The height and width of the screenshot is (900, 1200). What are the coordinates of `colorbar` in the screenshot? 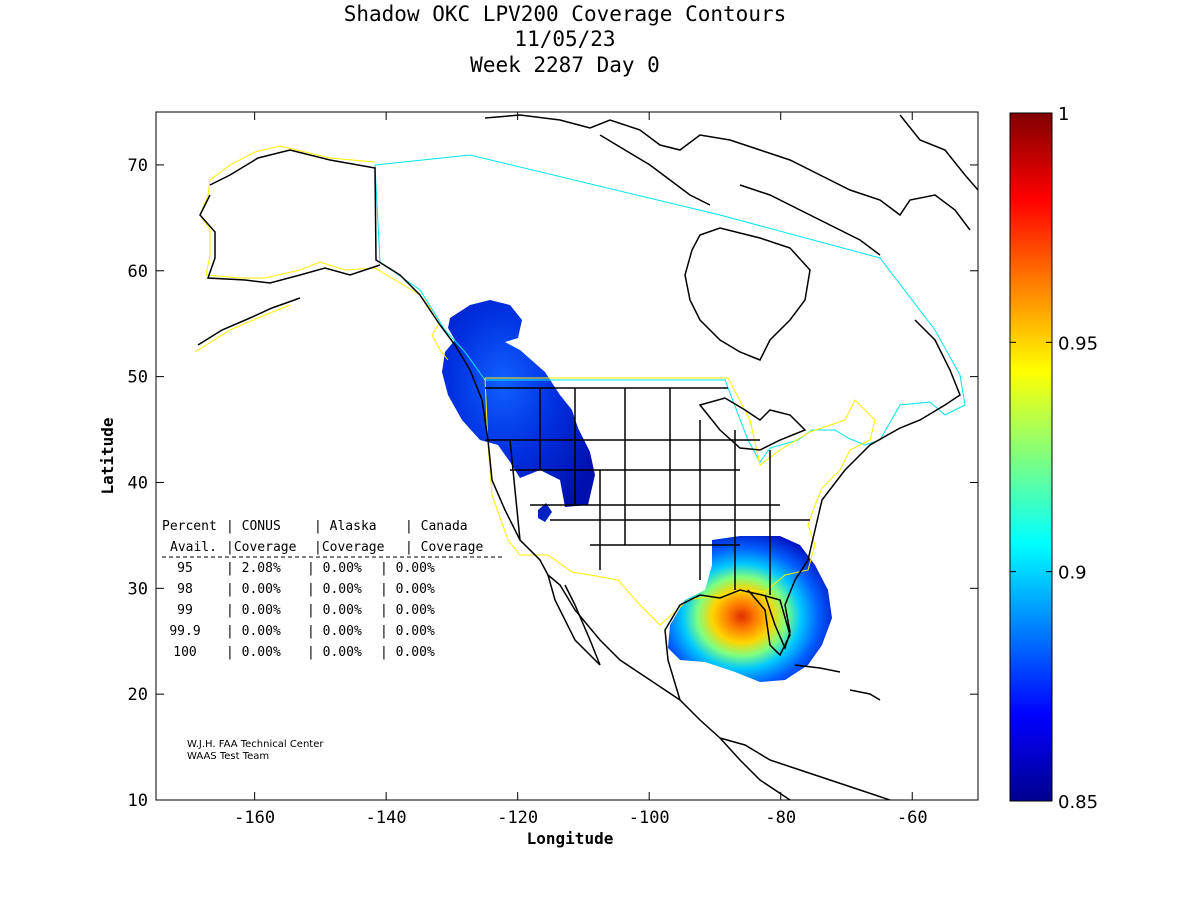 It's located at (1031, 457).